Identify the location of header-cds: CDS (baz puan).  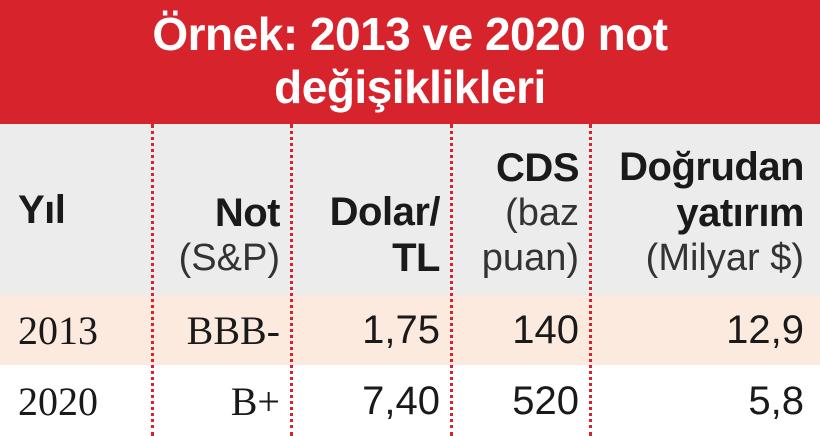
(516, 209).